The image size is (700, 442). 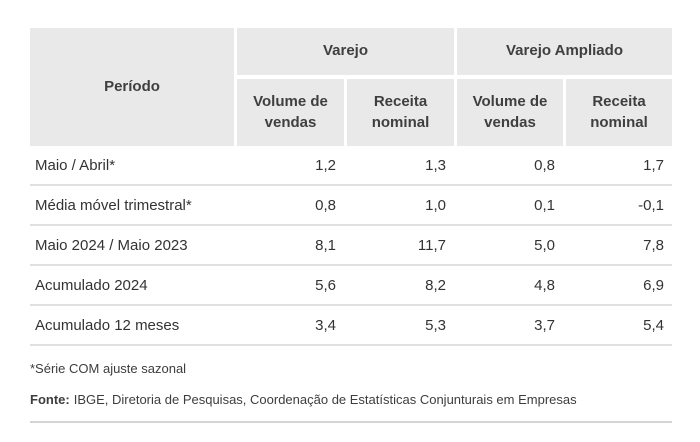 What do you see at coordinates (50, 399) in the screenshot?
I see `source-label: Fonte:` at bounding box center [50, 399].